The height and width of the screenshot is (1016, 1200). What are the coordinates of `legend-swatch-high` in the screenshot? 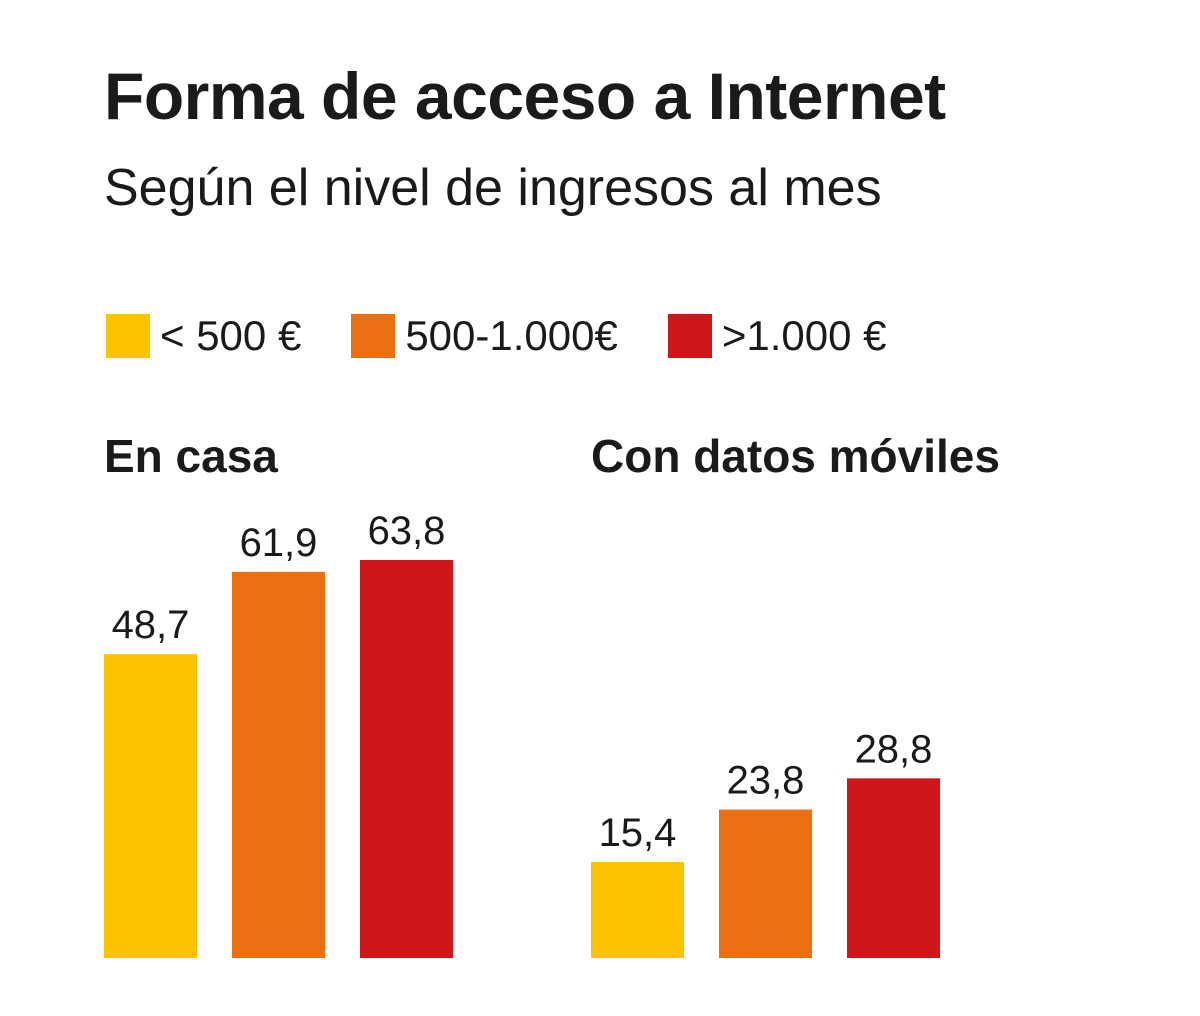 It's located at (689, 336).